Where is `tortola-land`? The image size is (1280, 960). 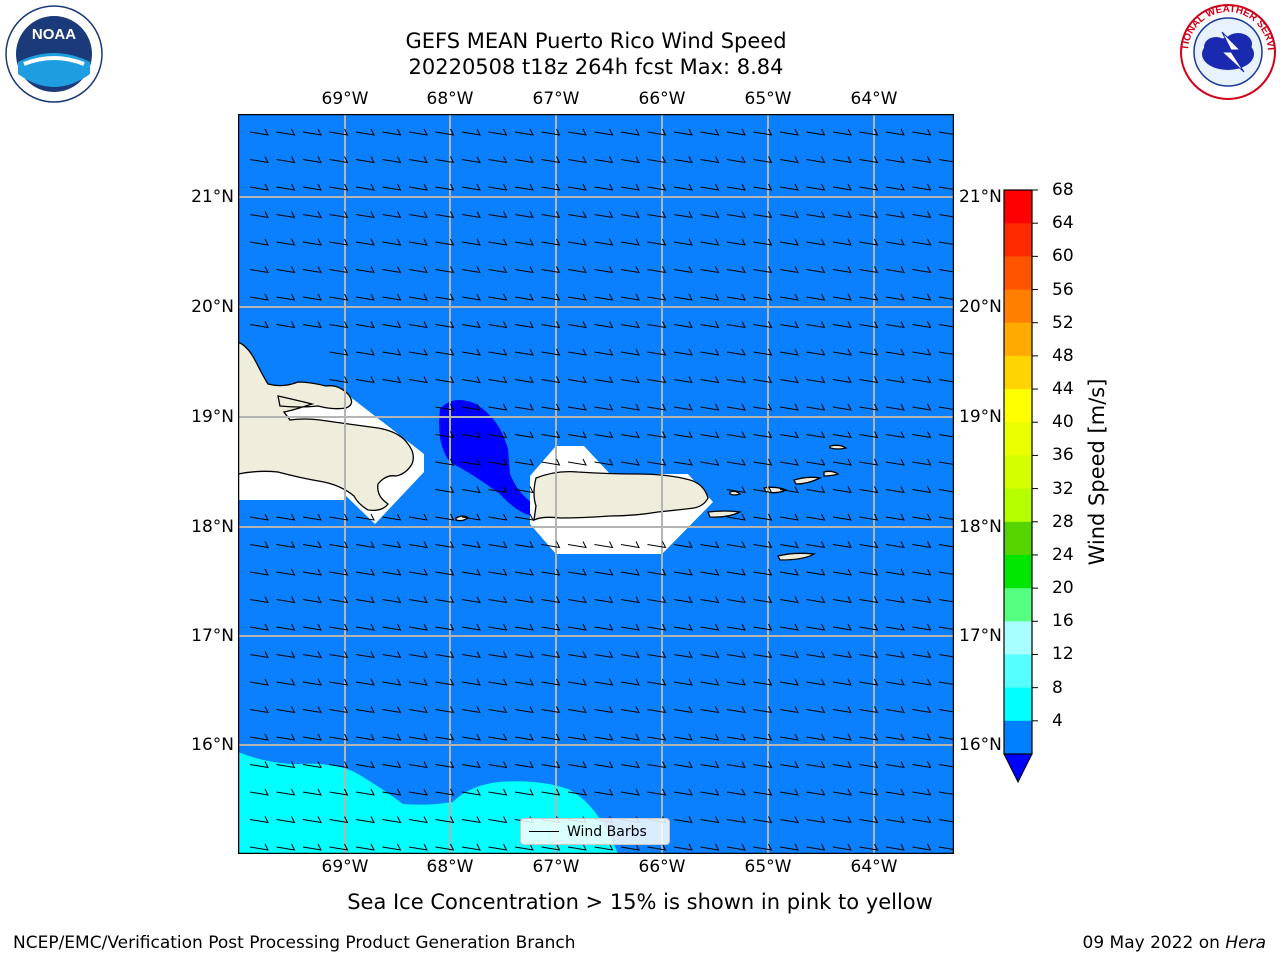
tortola-land is located at coordinates (808, 480).